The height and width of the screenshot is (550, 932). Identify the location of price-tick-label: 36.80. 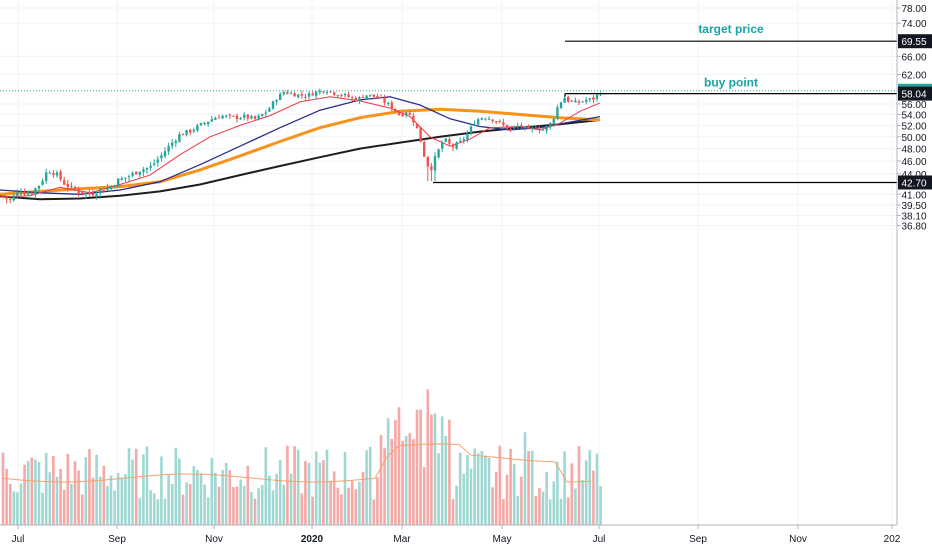
(913, 227).